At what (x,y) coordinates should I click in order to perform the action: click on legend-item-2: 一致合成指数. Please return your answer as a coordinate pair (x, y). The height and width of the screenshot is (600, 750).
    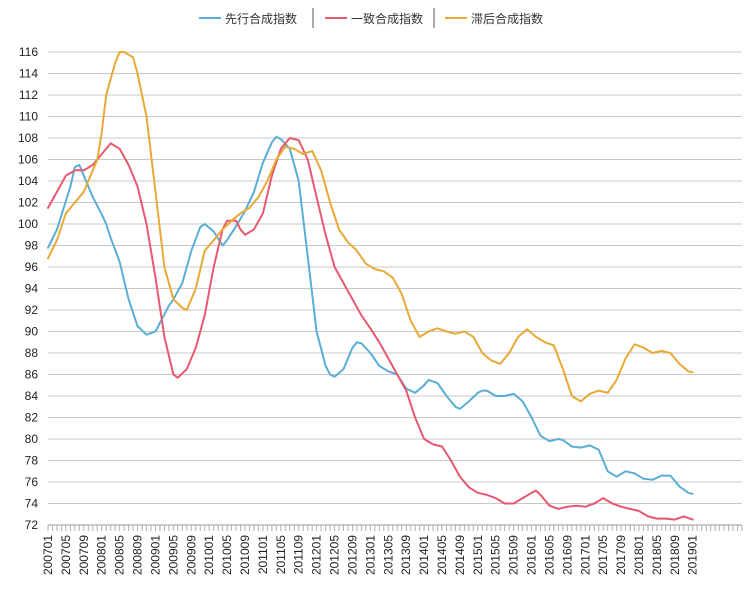
    Looking at the image, I should click on (374, 18).